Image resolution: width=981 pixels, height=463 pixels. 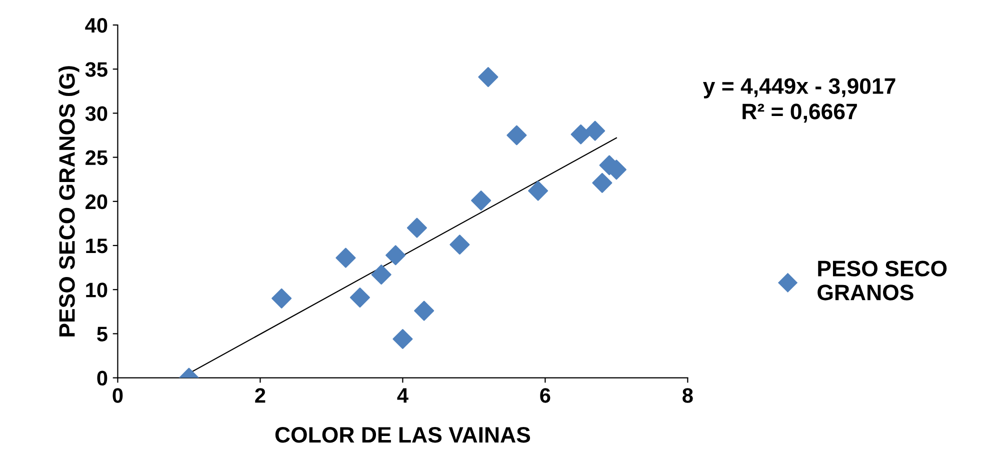 What do you see at coordinates (102, 378) in the screenshot?
I see `y-tick-label: 0` at bounding box center [102, 378].